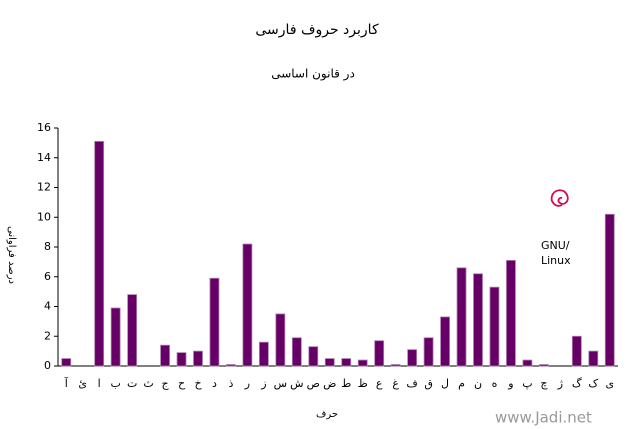 This screenshot has height=429, width=634. I want to click on chart-title: کاربرد حروف فارسی, so click(317, 30).